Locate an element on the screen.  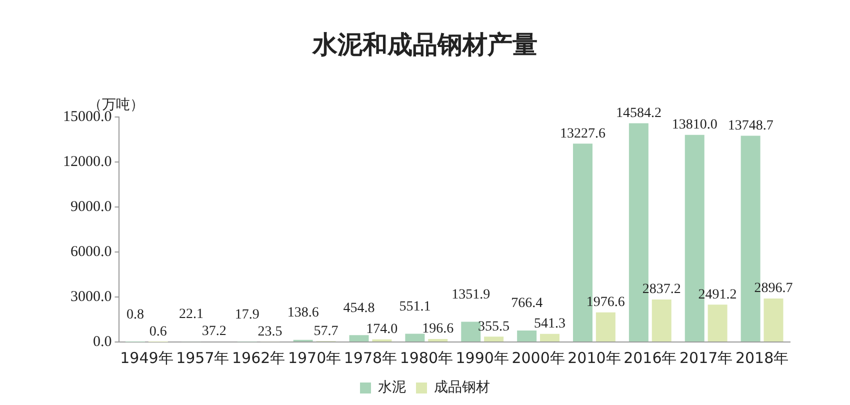
x-tick-label: 2018年 is located at coordinates (762, 357).